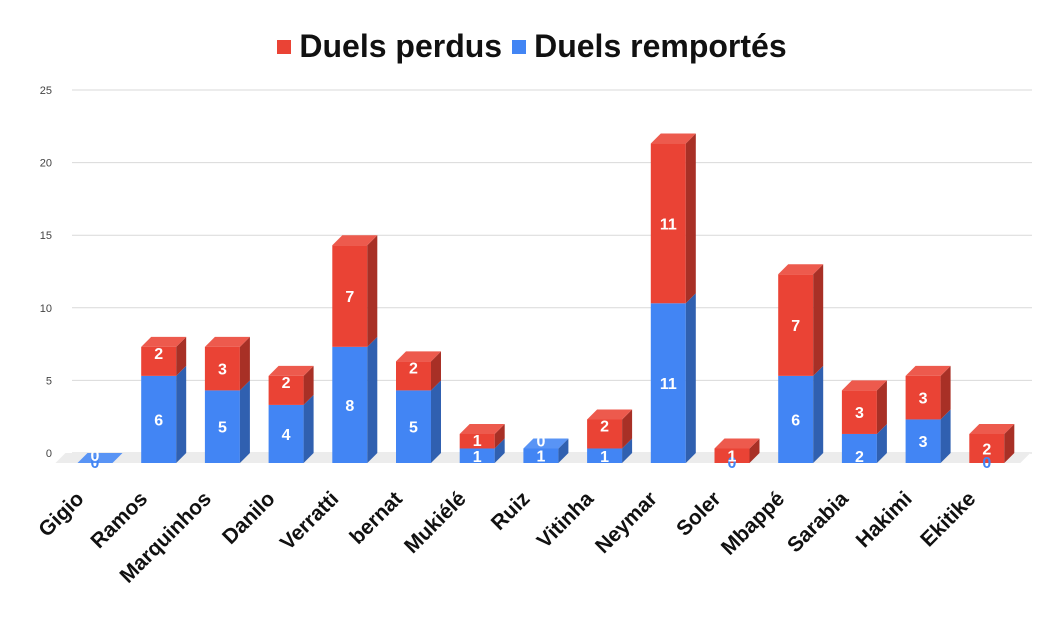 This screenshot has width=1064, height=618. What do you see at coordinates (859, 457) in the screenshot?
I see `data-label-won: 2` at bounding box center [859, 457].